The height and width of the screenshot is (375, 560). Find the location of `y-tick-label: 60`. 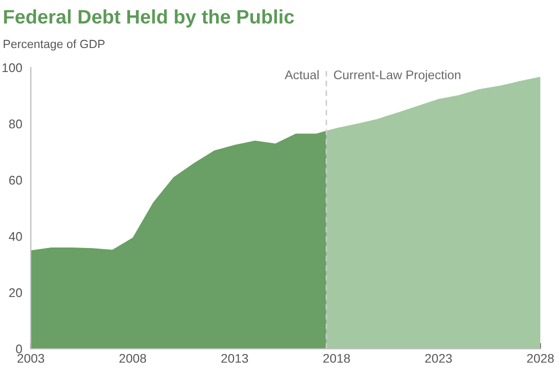

y-tick-label: 60 is located at coordinates (15, 180).